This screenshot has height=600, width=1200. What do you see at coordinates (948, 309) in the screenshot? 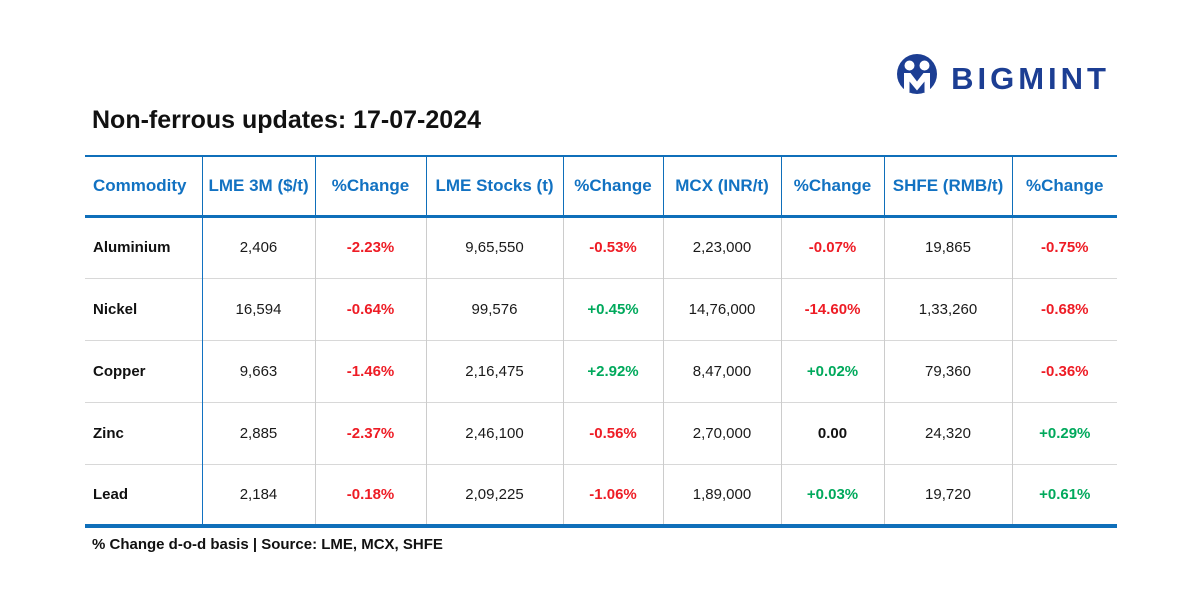
I see `table-cell: 1,33,260` at bounding box center [948, 309].